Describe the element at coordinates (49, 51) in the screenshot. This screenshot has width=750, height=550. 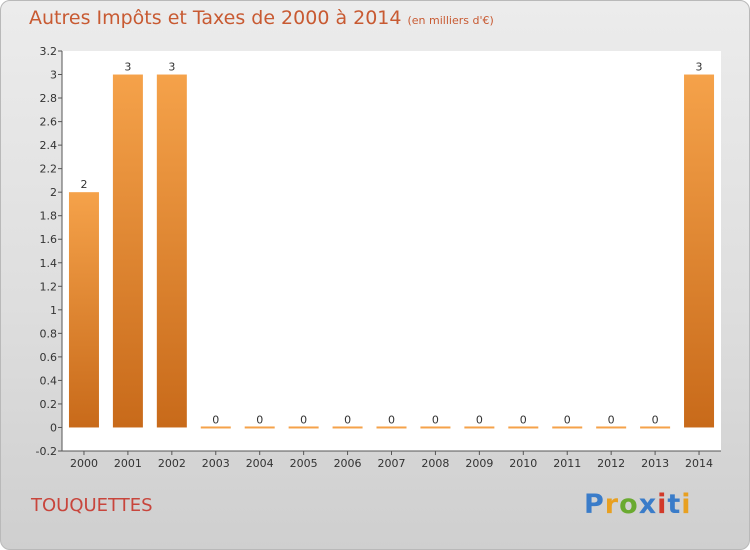
I see `y-tick-label: 3.2` at that location.